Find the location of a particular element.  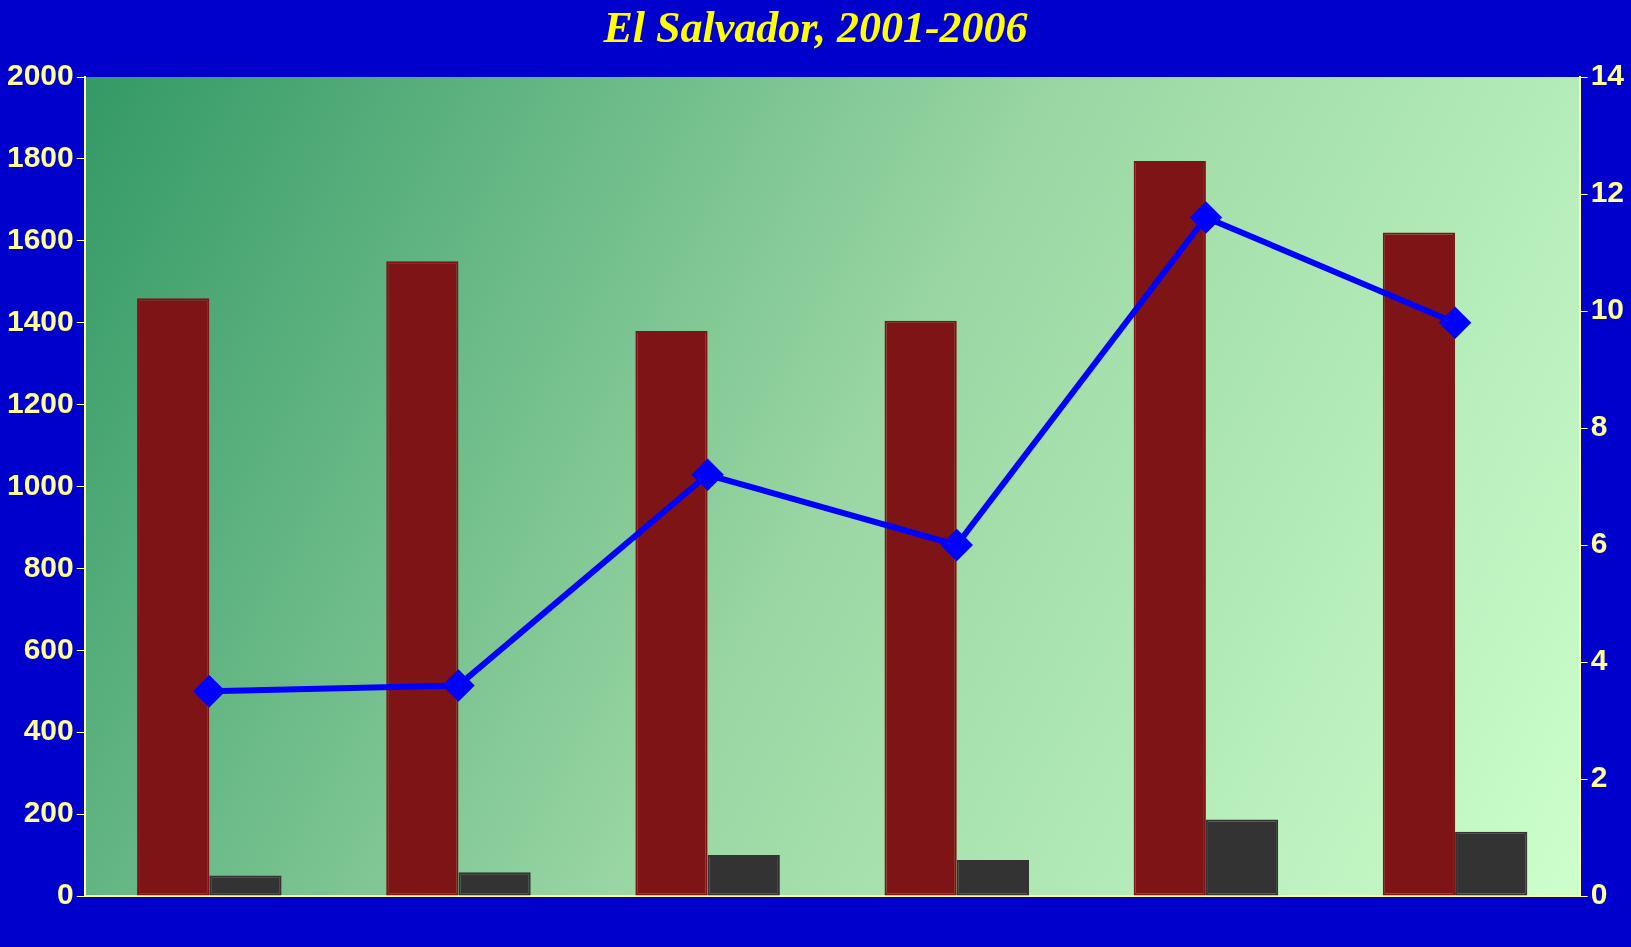

y2-tick-label: 0 is located at coordinates (1599, 894).